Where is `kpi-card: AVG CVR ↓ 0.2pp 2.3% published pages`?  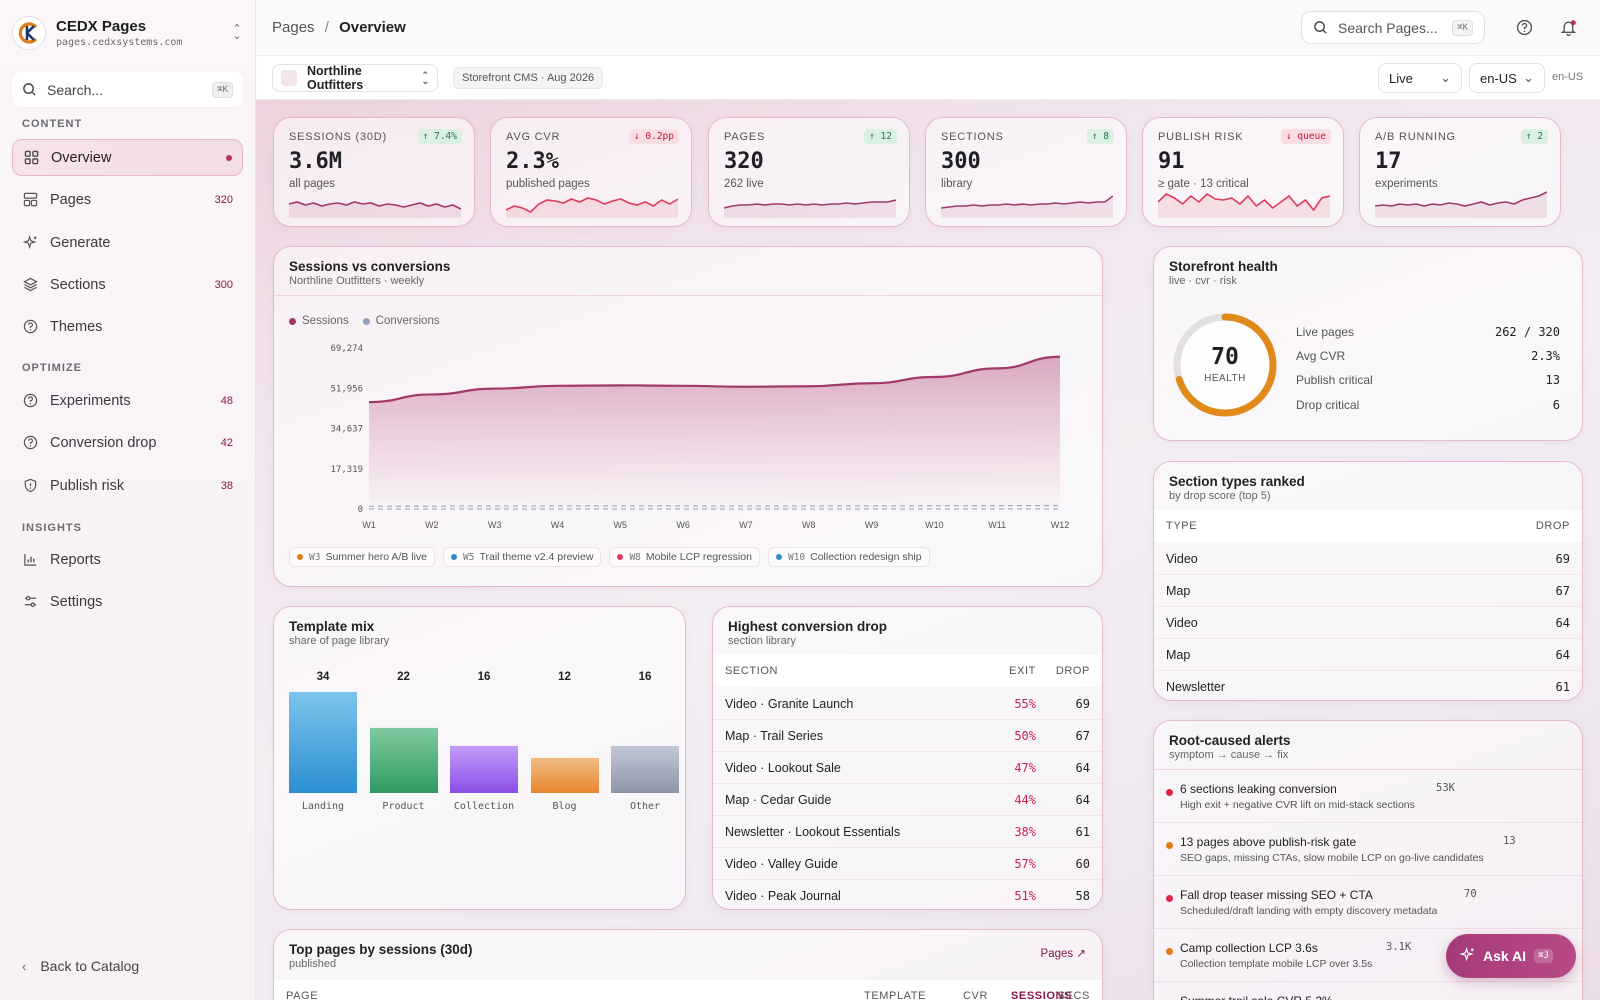
kpi-card: AVG CVR ↓ 0.2pp 2.3% published pages is located at coordinates (591, 172).